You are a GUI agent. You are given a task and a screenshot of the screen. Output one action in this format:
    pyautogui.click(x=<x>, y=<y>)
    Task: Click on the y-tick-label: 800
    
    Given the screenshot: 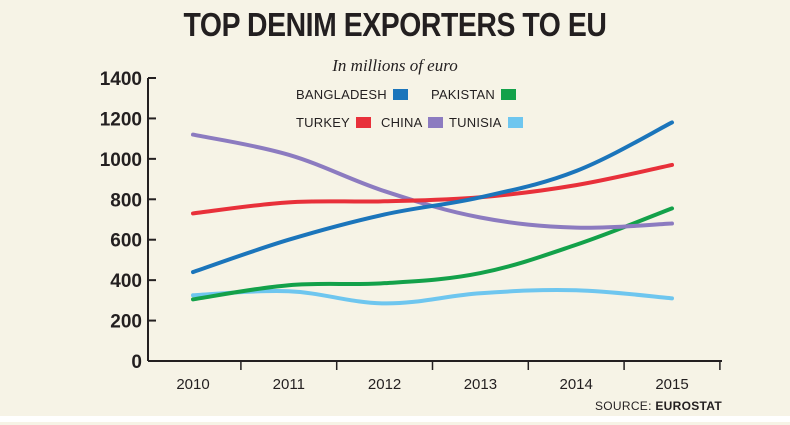 What is the action you would take?
    pyautogui.click(x=126, y=200)
    